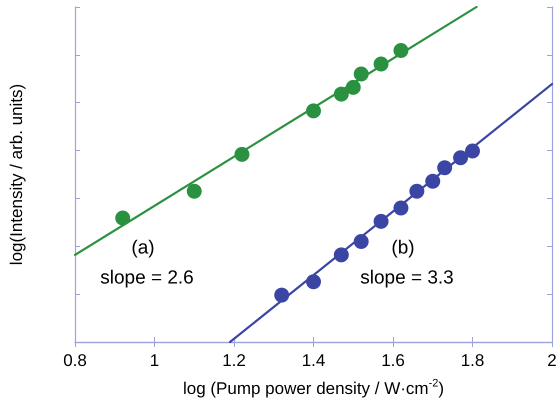  Describe the element at coordinates (234, 360) in the screenshot. I see `x-tick-label: 1.2` at that location.